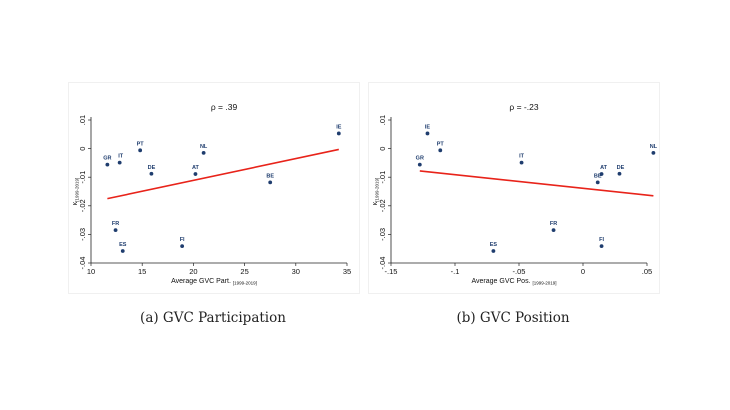  What do you see at coordinates (522, 157) in the screenshot?
I see `point-label-b-it: IT` at bounding box center [522, 157].